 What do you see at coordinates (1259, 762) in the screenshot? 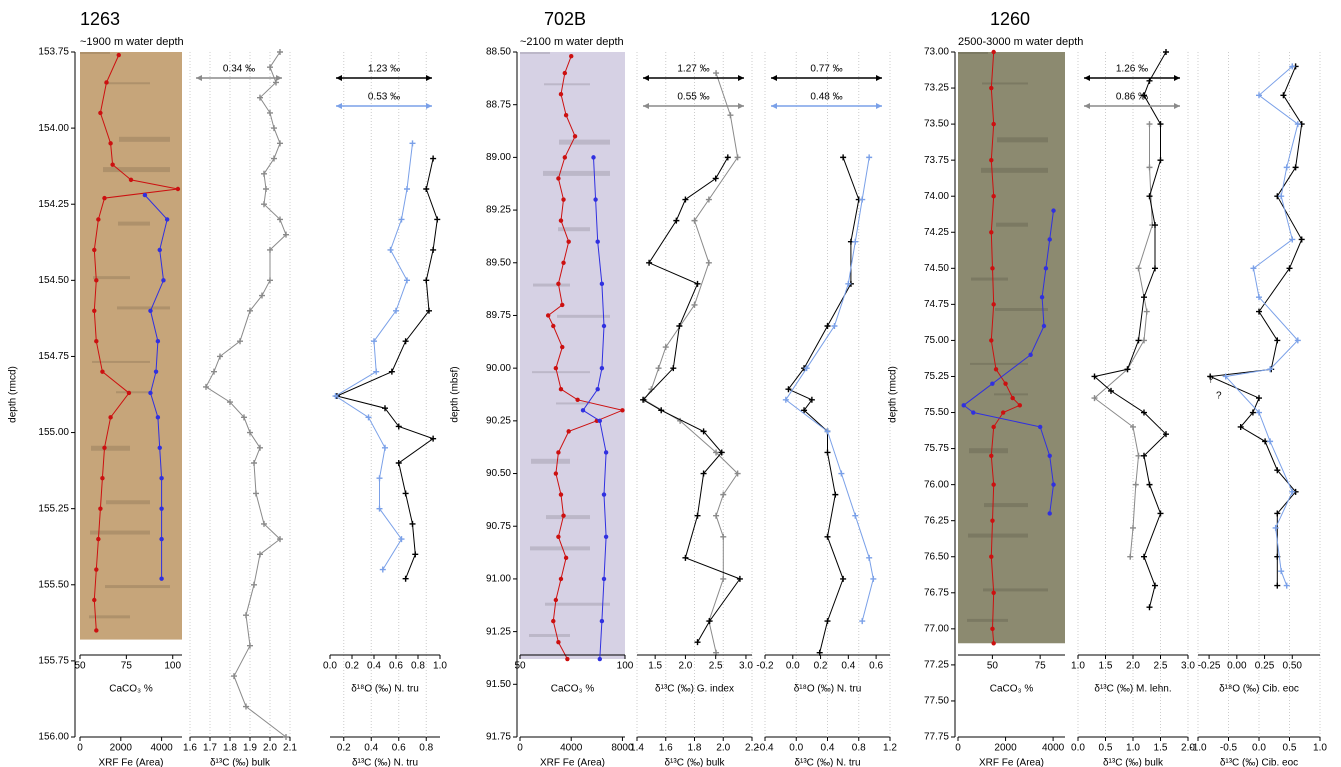
I see `x-axis-label: δ¹³C (‰) Cib. eoc` at bounding box center [1259, 762].